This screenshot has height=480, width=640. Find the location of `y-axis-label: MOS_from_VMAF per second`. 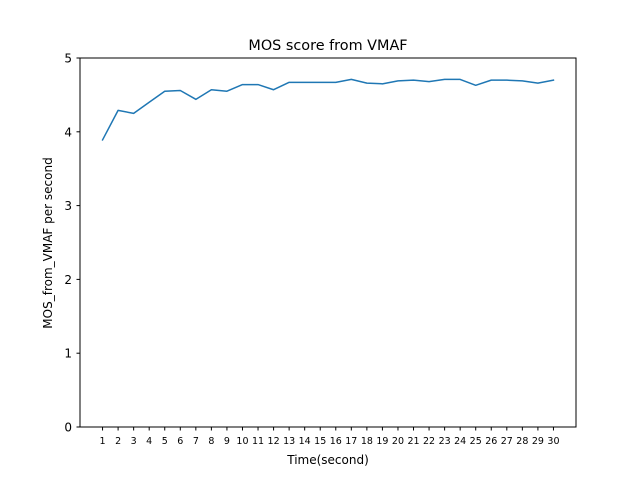

y-axis-label: MOS_from_VMAF per second is located at coordinates (48, 242).